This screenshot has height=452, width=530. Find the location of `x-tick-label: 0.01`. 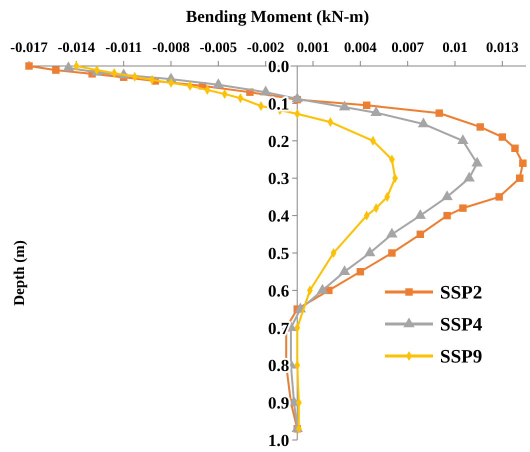

x-tick-label: 0.01 is located at coordinates (455, 48).